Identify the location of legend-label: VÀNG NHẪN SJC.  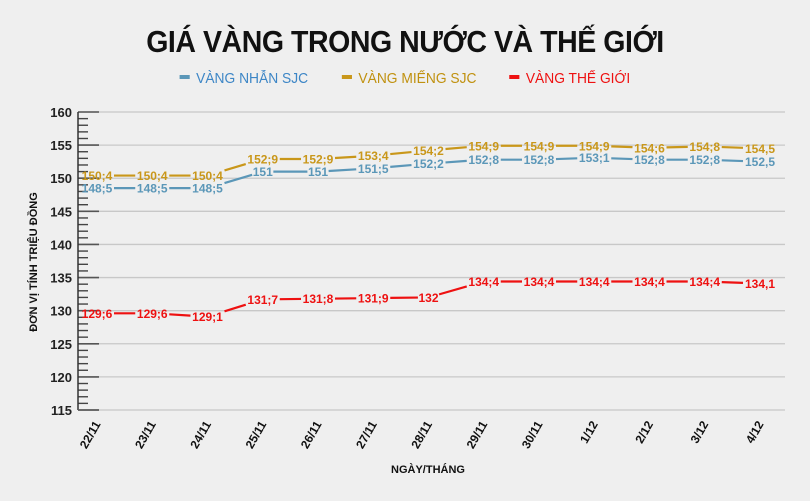
(252, 78).